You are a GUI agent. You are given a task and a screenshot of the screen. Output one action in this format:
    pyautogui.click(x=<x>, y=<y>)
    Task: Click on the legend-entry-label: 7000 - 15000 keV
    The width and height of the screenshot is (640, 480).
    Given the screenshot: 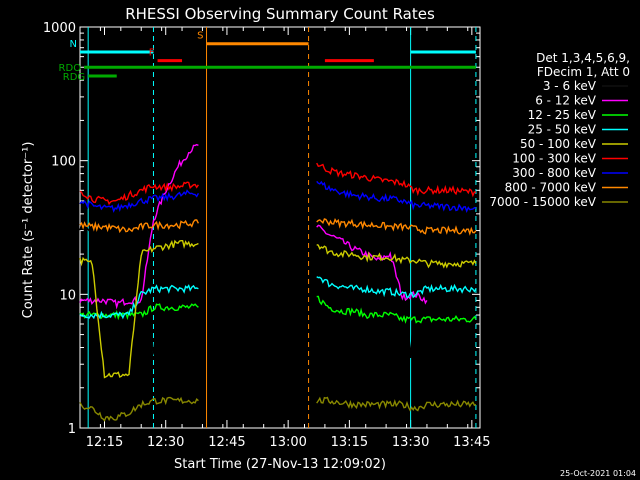 What is the action you would take?
    pyautogui.click(x=542, y=202)
    